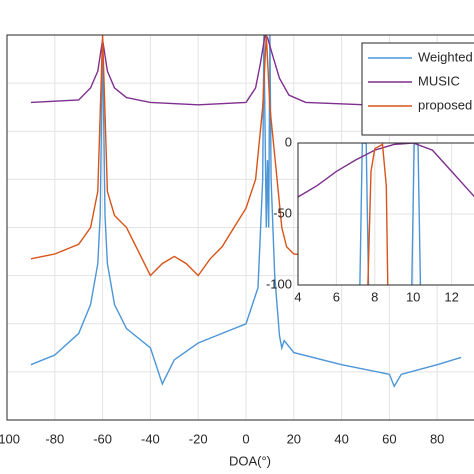 This screenshot has height=474, width=474. What do you see at coordinates (250, 460) in the screenshot?
I see `x-axis-label: DOA(°)` at bounding box center [250, 460].